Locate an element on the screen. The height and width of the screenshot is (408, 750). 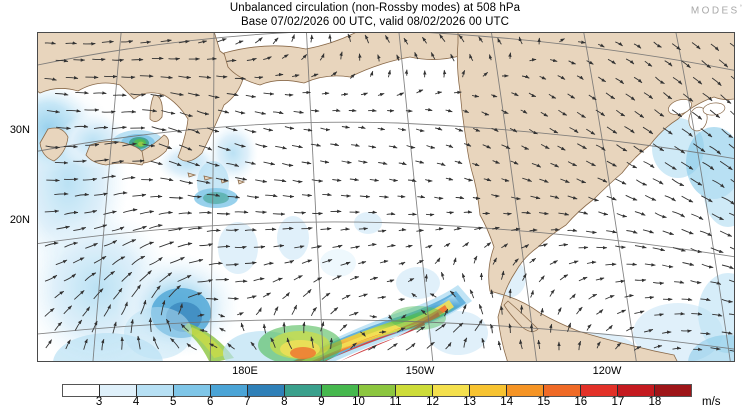
colorbar-tick-4: 4 is located at coordinates (136, 402).